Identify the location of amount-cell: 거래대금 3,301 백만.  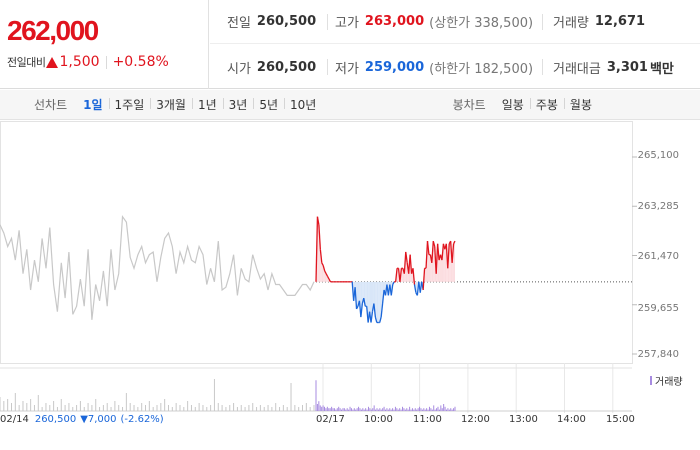
(621, 68).